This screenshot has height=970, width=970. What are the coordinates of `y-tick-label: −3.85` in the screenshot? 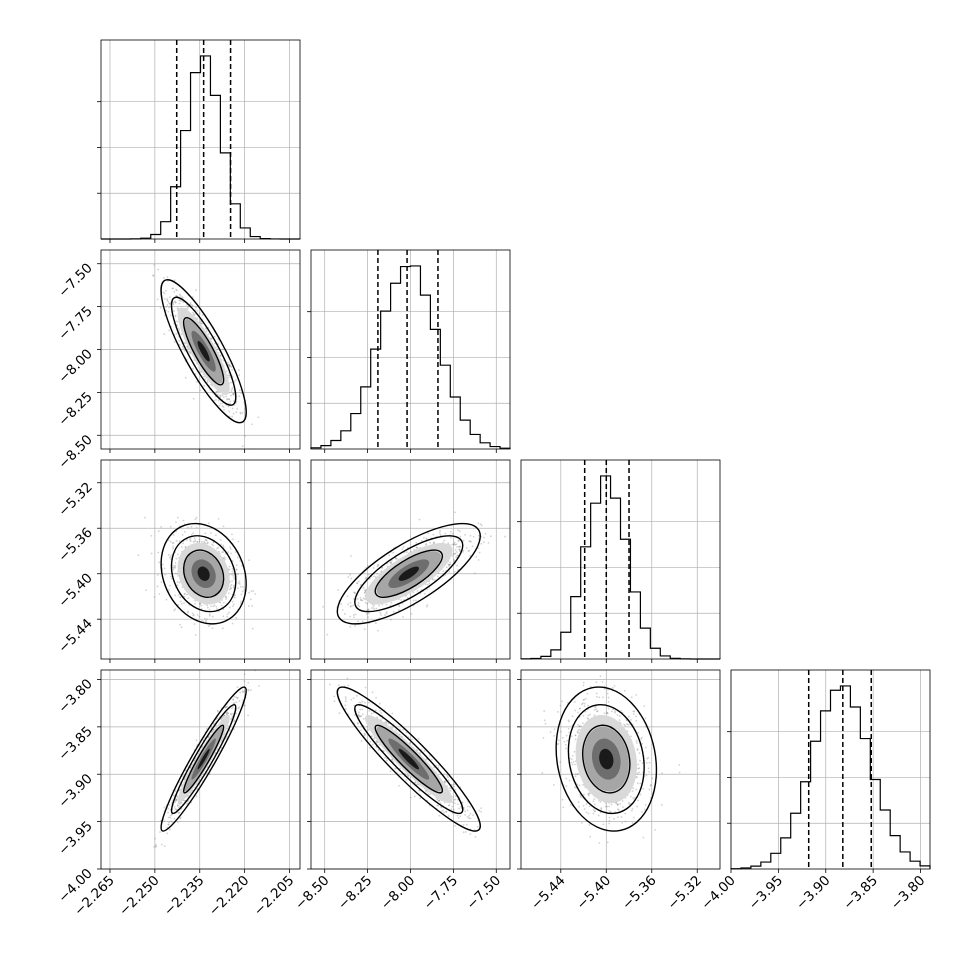 It's located at (75, 743).